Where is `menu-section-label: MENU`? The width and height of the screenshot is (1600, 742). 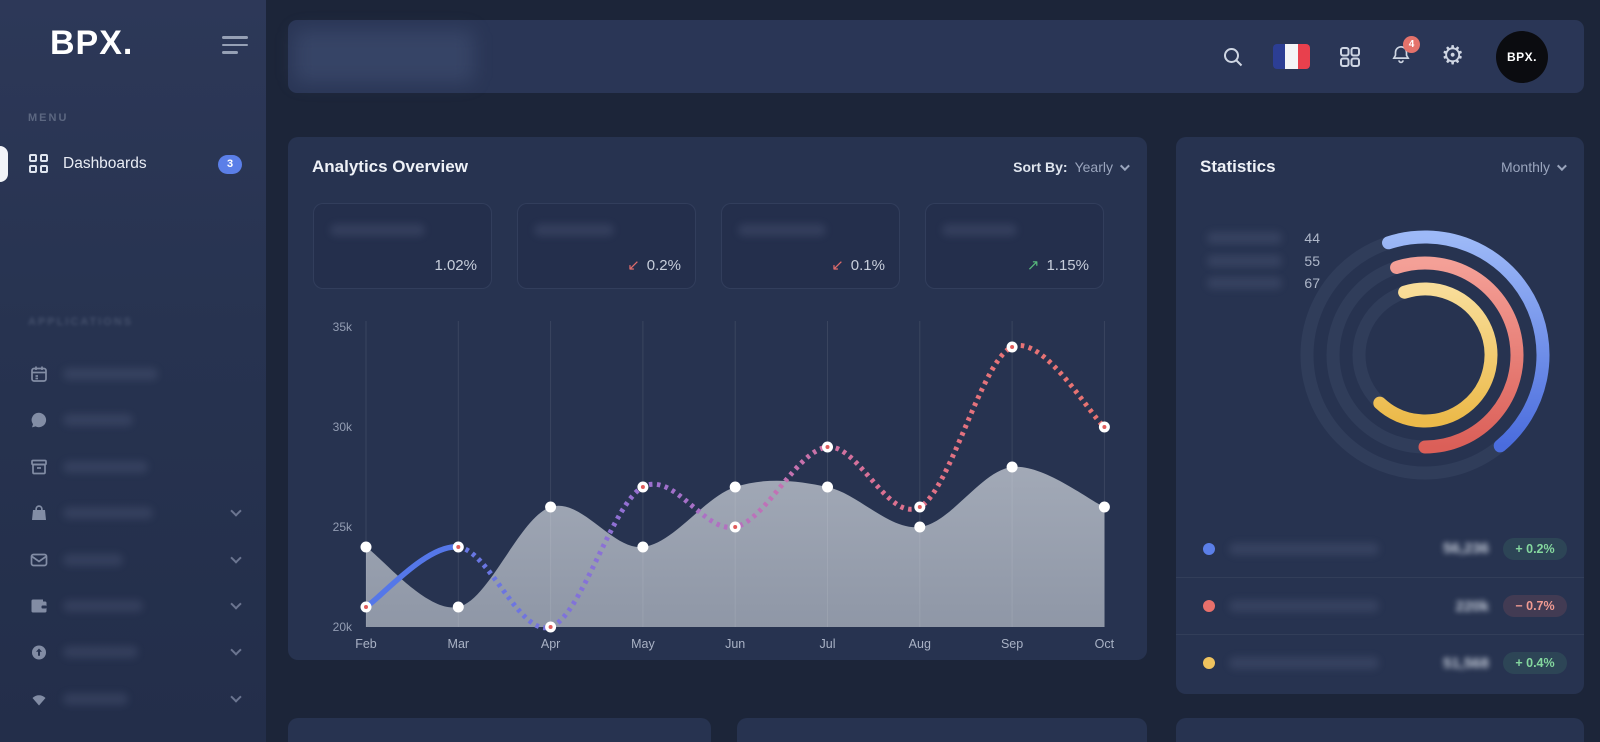
menu-section-label: MENU is located at coordinates (48, 118).